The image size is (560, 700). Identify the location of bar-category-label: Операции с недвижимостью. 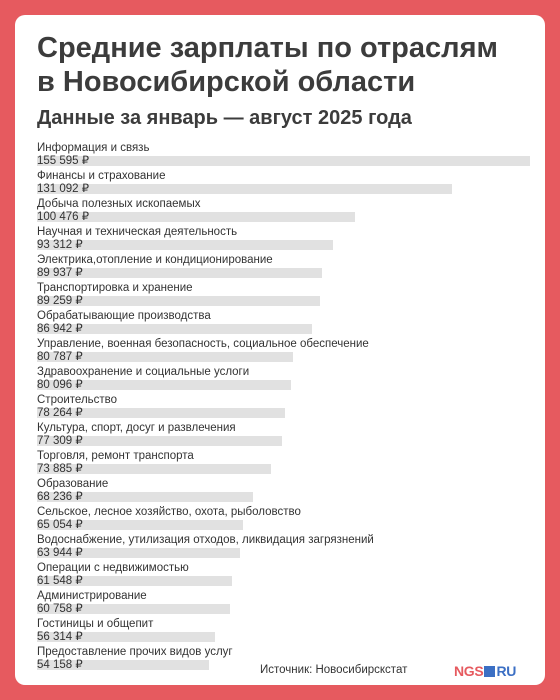
(113, 568).